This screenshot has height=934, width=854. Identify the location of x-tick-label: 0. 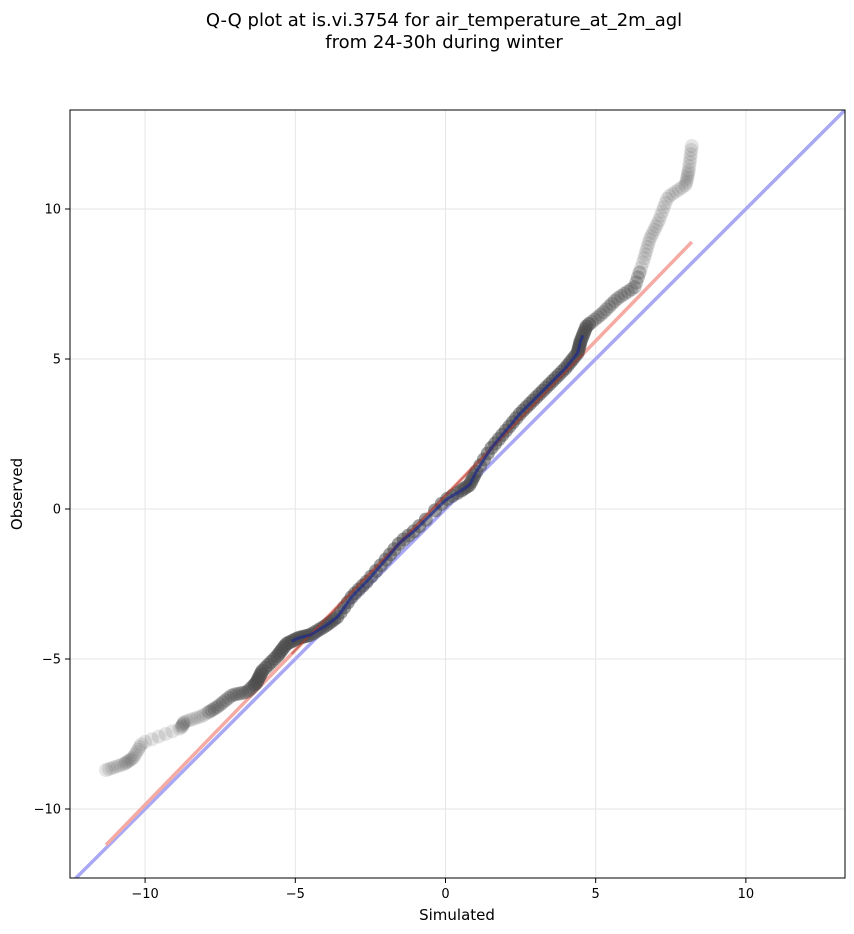
(445, 894).